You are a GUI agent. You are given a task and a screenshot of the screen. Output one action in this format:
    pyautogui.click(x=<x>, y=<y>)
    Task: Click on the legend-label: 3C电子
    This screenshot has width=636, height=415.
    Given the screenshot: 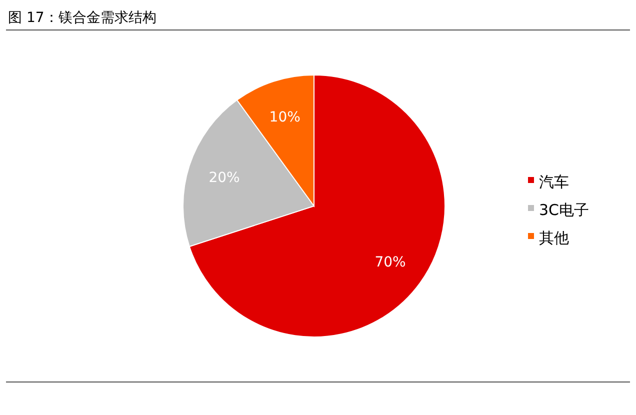 What is the action you would take?
    pyautogui.click(x=564, y=210)
    